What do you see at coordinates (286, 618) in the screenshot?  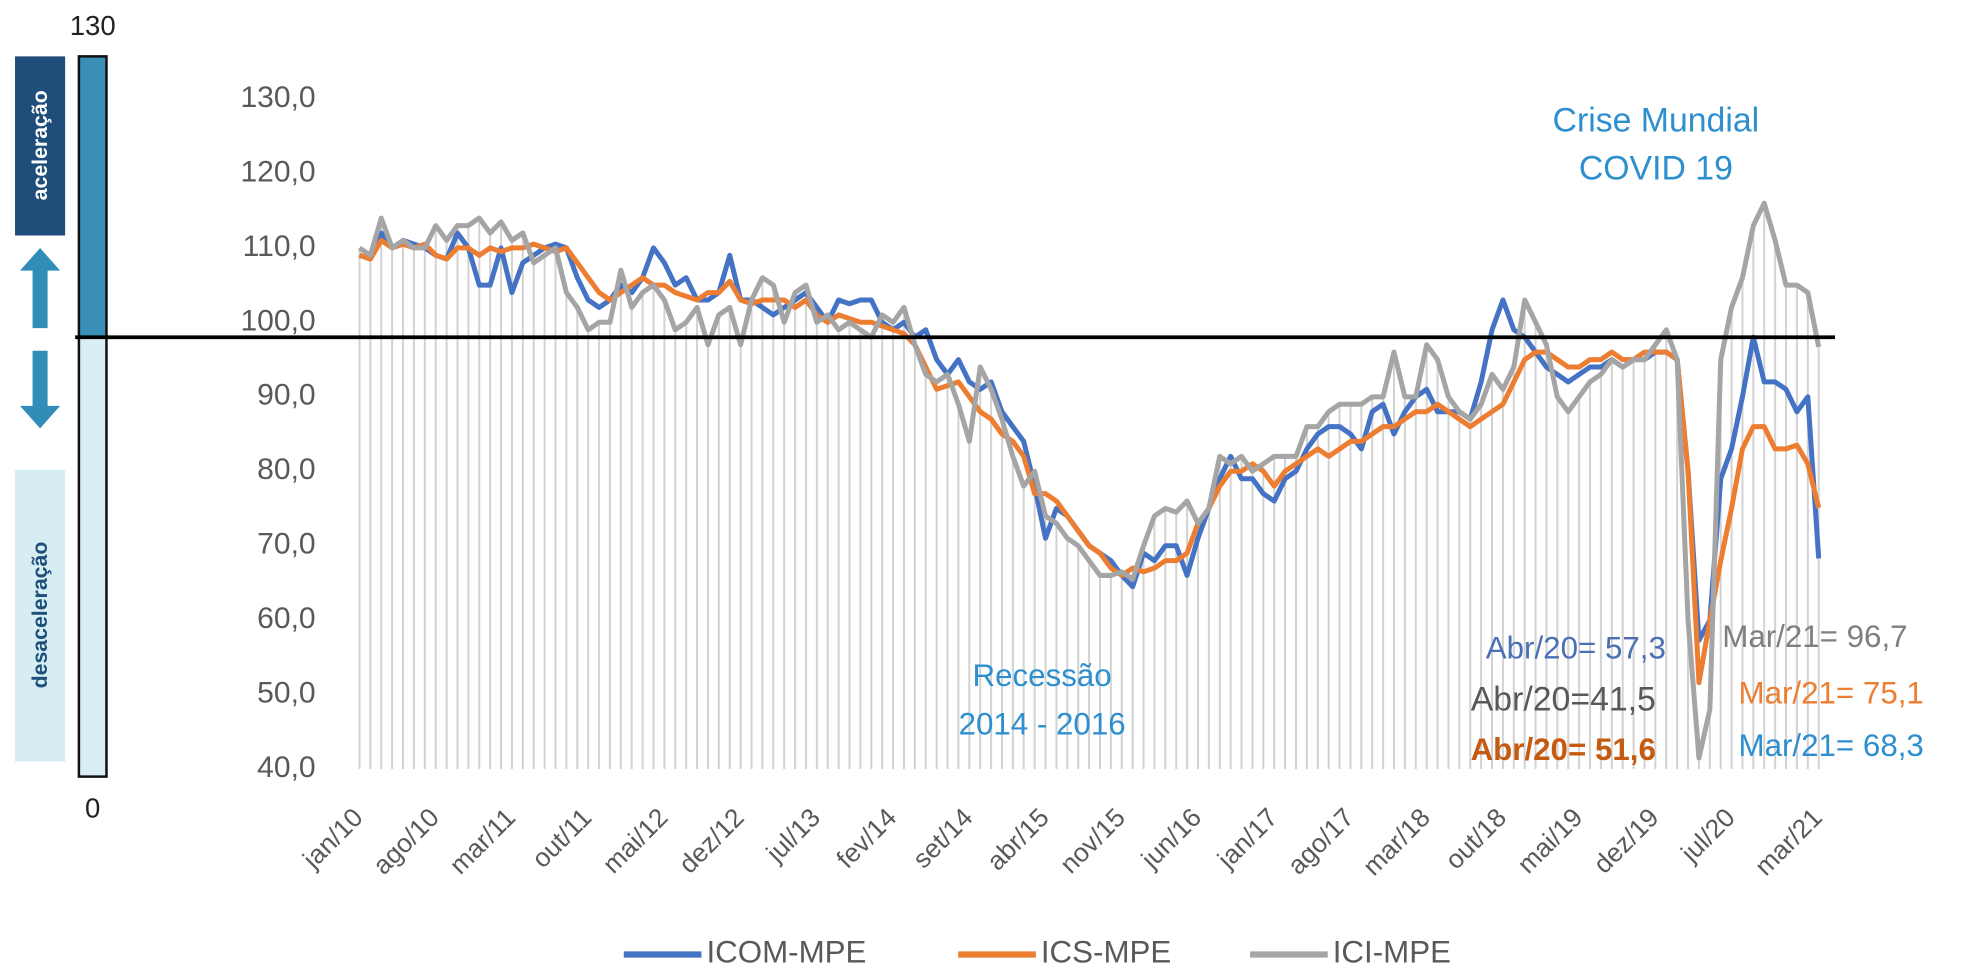 I see `y-tick-label: 60,0` at bounding box center [286, 618].